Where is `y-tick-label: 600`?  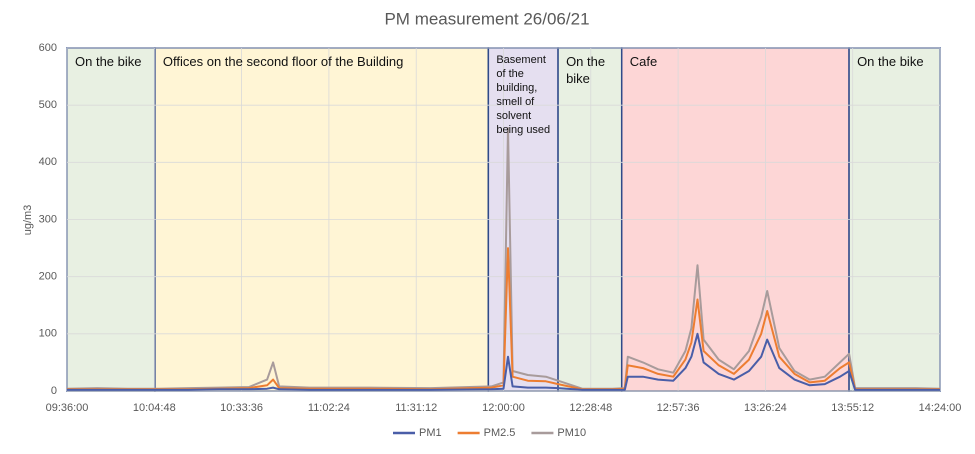 y-tick-label: 600 is located at coordinates (48, 48).